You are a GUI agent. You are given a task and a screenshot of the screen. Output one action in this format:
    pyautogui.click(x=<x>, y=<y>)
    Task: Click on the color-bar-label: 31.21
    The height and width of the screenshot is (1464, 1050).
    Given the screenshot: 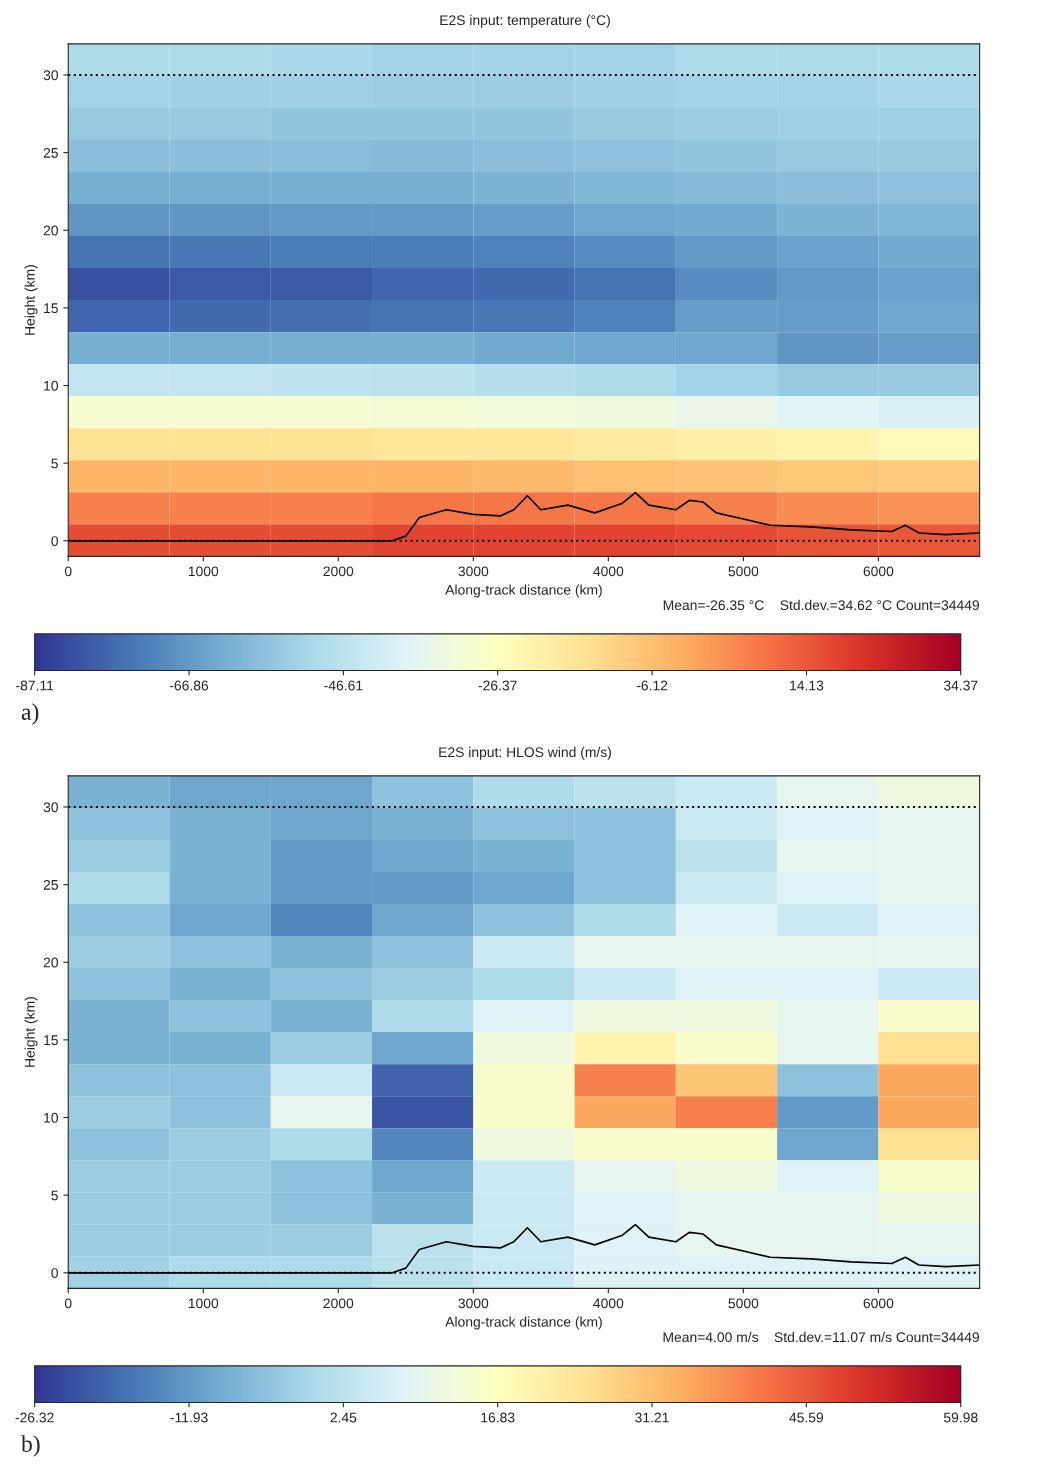 What is the action you would take?
    pyautogui.click(x=652, y=1417)
    